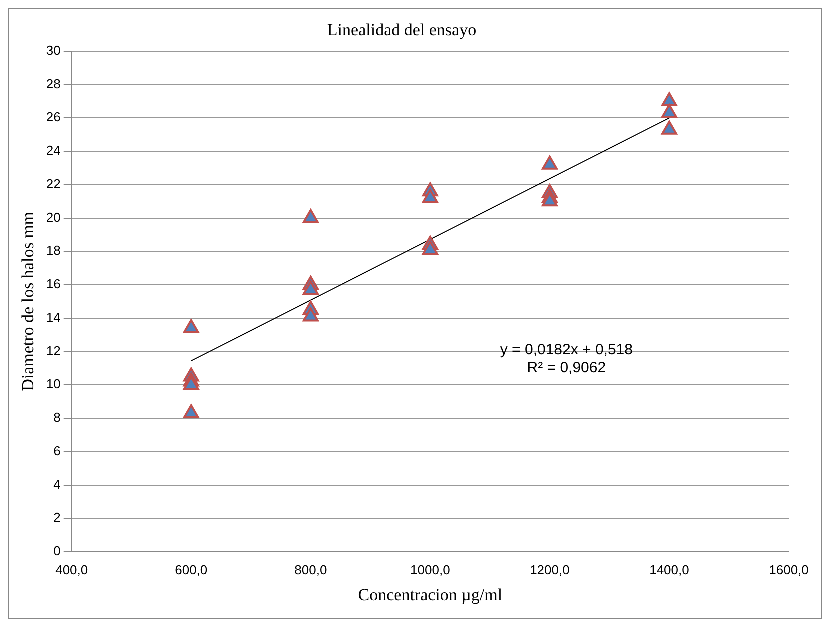 The height and width of the screenshot is (631, 832). I want to click on y-tick-label: 12, so click(53, 350).